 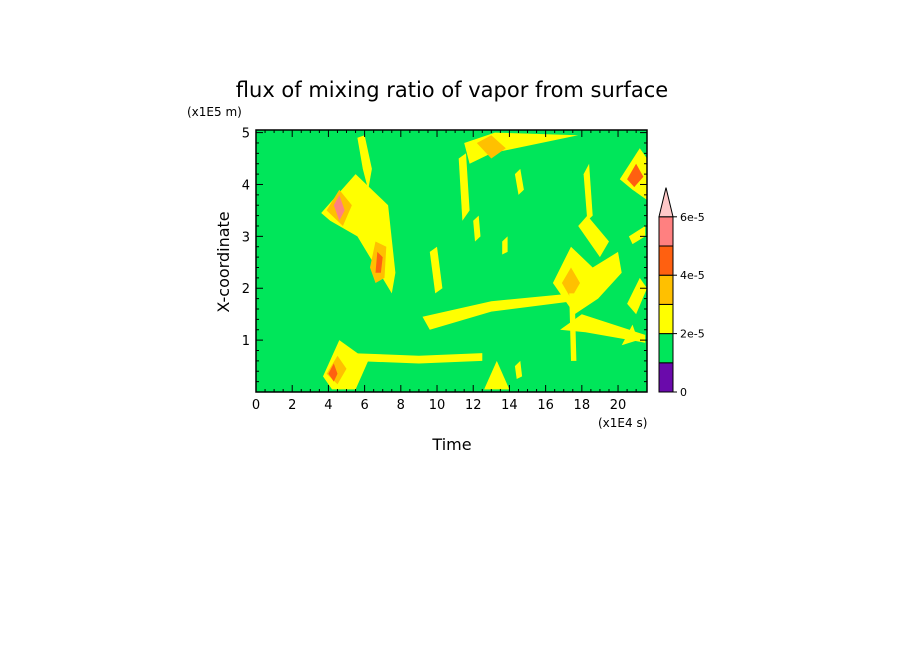 I want to click on x-scale-label: (x1E4 s), so click(x=622, y=423).